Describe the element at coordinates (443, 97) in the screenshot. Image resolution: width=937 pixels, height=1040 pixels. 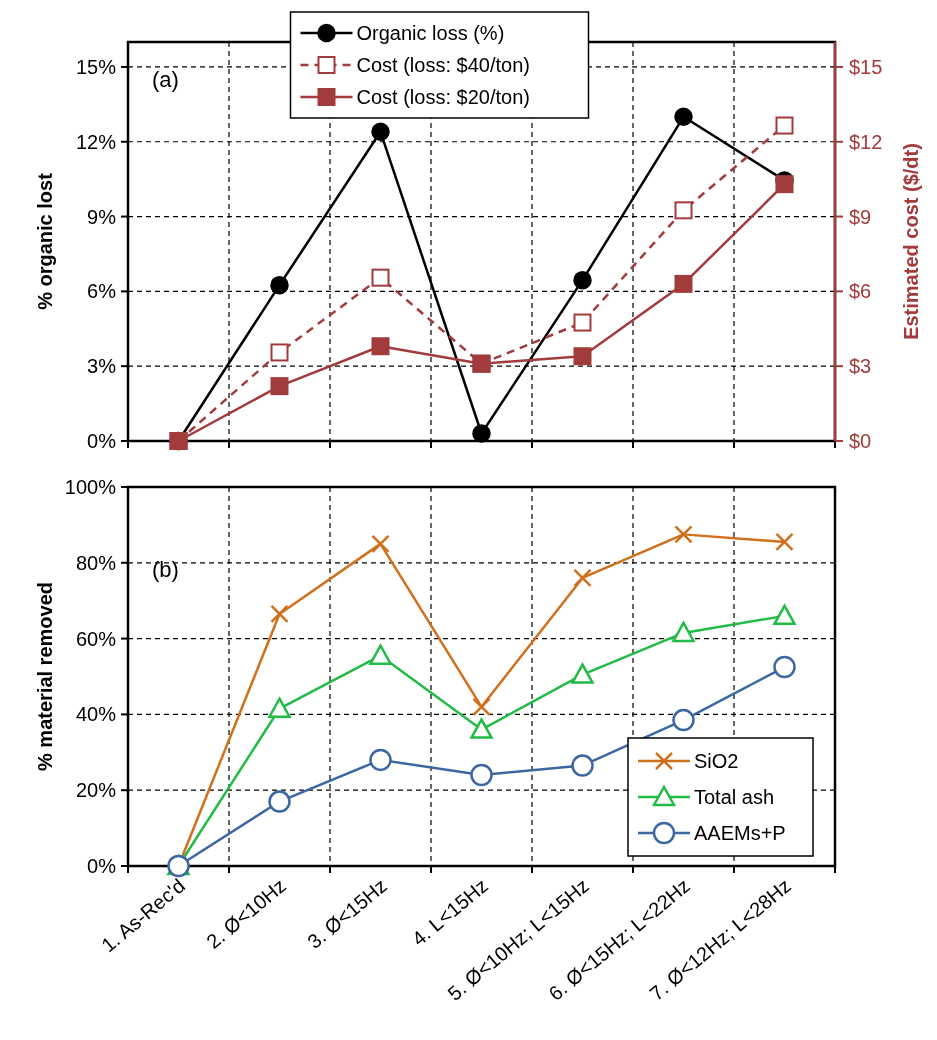
I see `legend-label: Cost (loss: $20/ton)` at that location.